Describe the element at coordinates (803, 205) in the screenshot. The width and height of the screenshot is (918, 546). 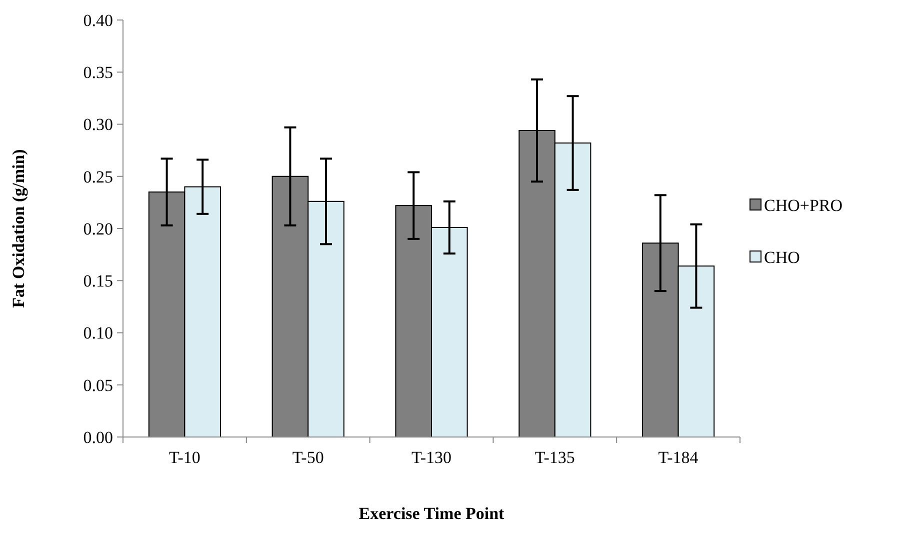
I see `legend-label: CHO+PRO` at that location.